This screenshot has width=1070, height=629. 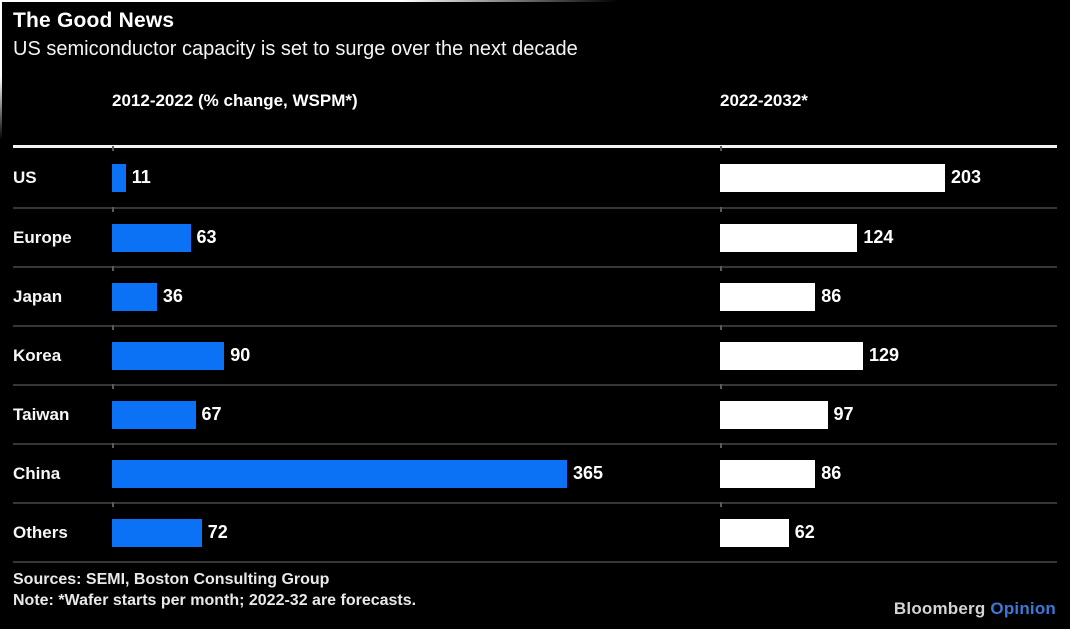 I want to click on table-row-others: Others 72 62, so click(x=535, y=531).